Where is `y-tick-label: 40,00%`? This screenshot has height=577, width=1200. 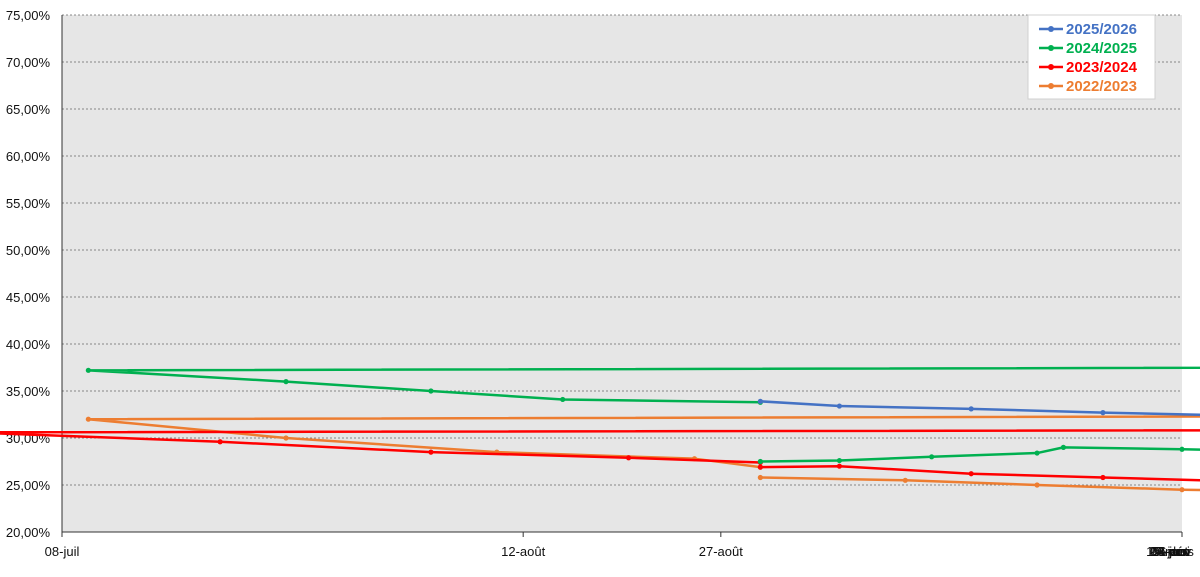 y-tick-label: 40,00% is located at coordinates (28, 344).